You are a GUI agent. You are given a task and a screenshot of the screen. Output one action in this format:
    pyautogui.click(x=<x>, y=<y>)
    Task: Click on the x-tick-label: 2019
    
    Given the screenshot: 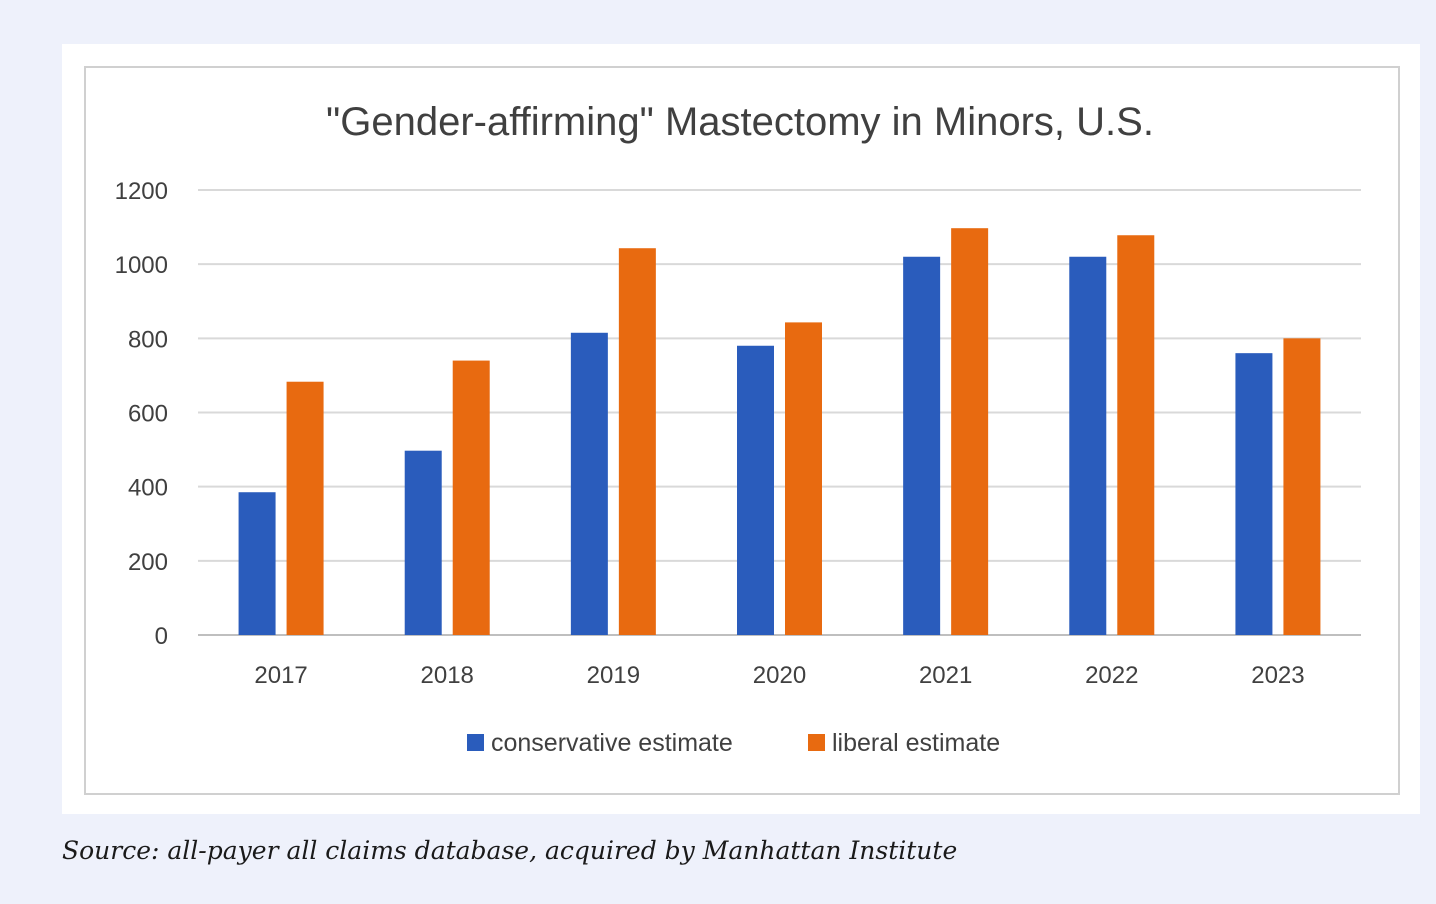 What is the action you would take?
    pyautogui.click(x=613, y=675)
    